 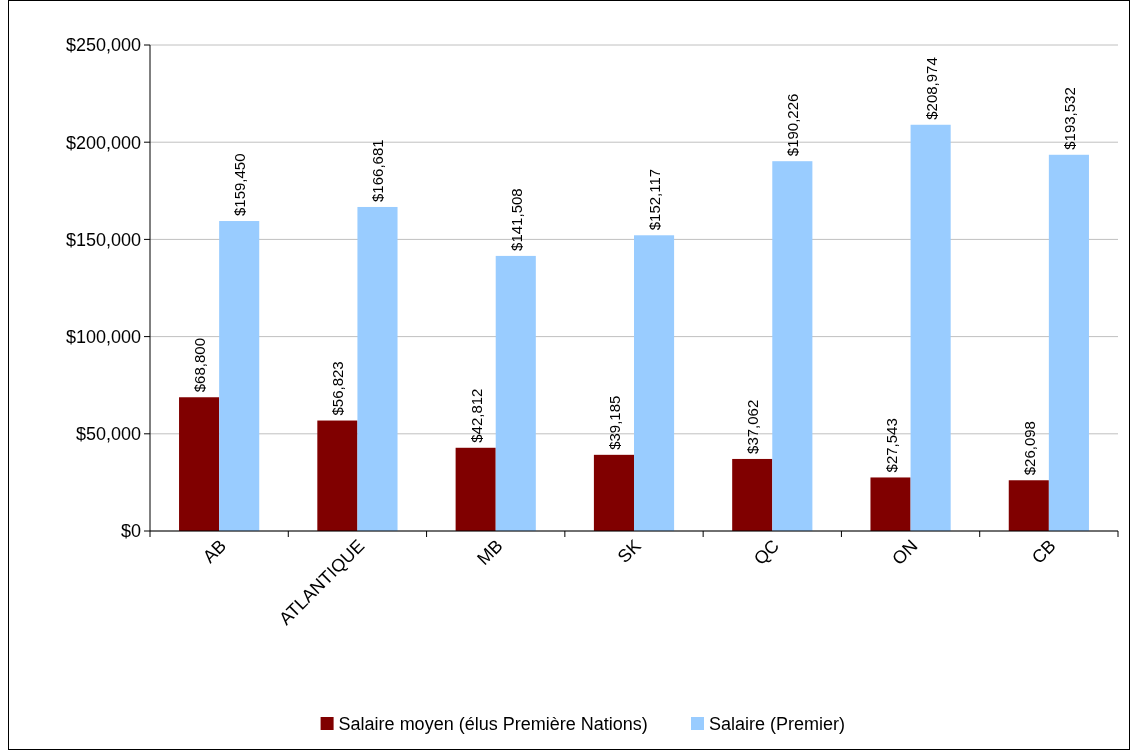 What do you see at coordinates (103, 336) in the screenshot?
I see `y-tick-label: $100,000` at bounding box center [103, 336].